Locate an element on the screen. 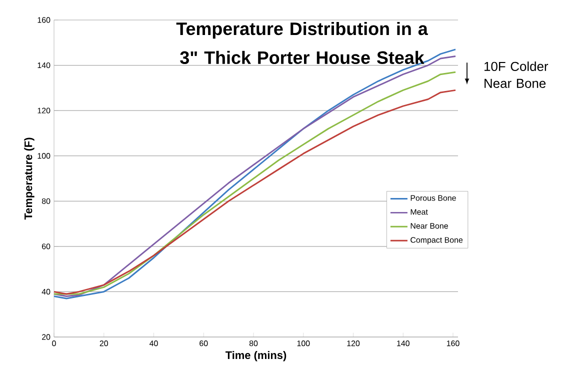  text: 10F Colder Near Bone is located at coordinates (516, 75).